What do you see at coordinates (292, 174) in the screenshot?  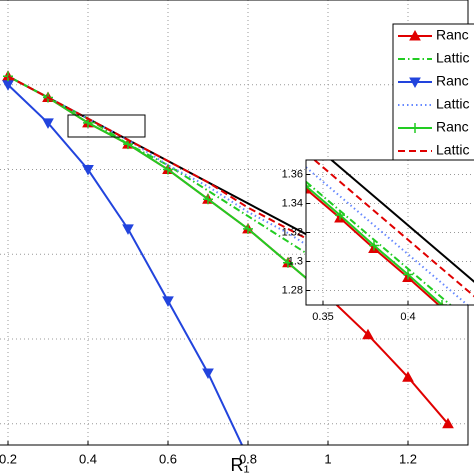 I see `y-tick-label: 1.36` at bounding box center [292, 174].